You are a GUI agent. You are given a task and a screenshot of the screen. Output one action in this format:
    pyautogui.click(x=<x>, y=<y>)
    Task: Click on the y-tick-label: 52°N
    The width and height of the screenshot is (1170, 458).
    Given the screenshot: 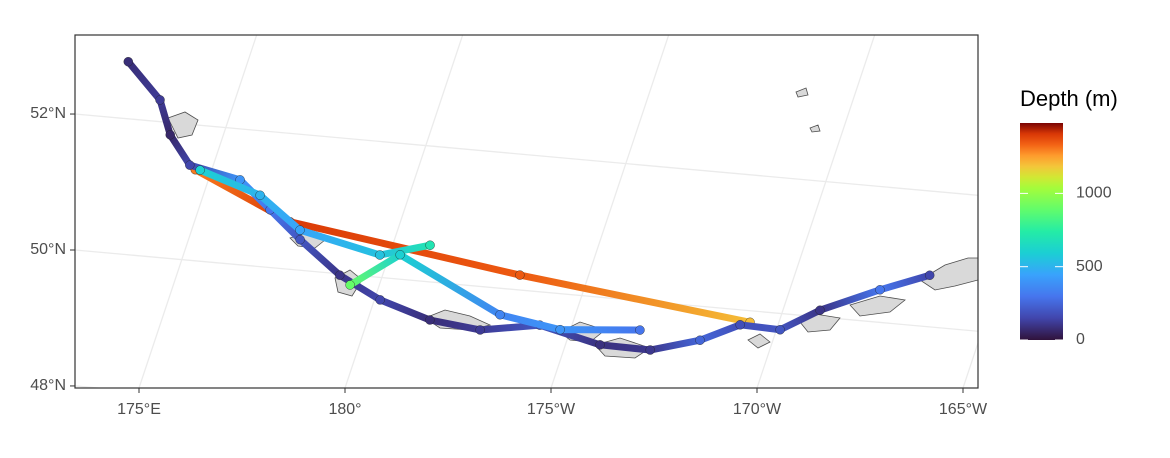 What is the action you would take?
    pyautogui.click(x=48, y=113)
    